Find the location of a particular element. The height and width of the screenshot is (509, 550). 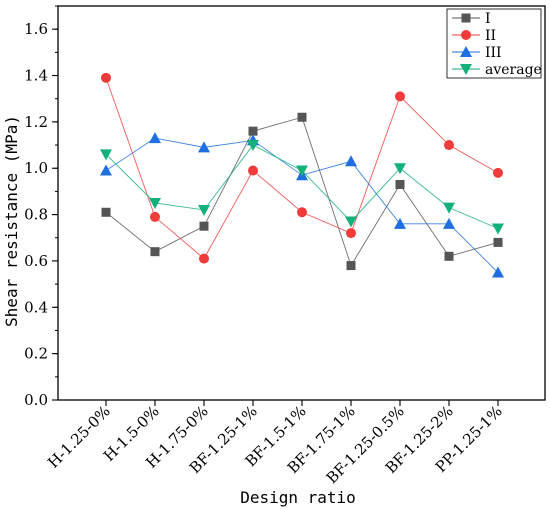

legend-label-average: average is located at coordinates (513, 70).